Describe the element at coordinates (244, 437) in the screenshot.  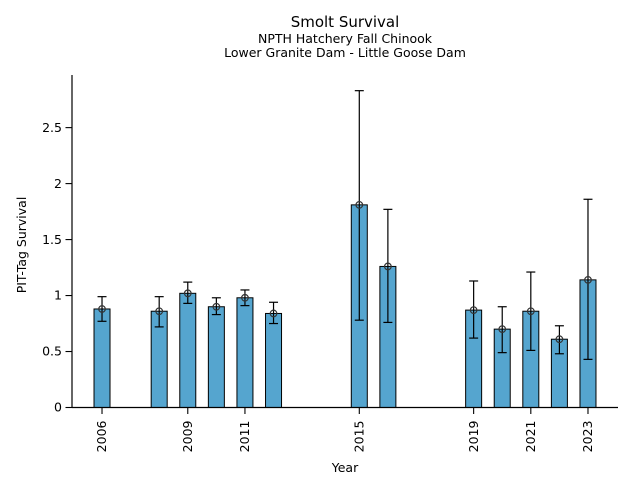
I see `x-tick-label: 2011` at that location.